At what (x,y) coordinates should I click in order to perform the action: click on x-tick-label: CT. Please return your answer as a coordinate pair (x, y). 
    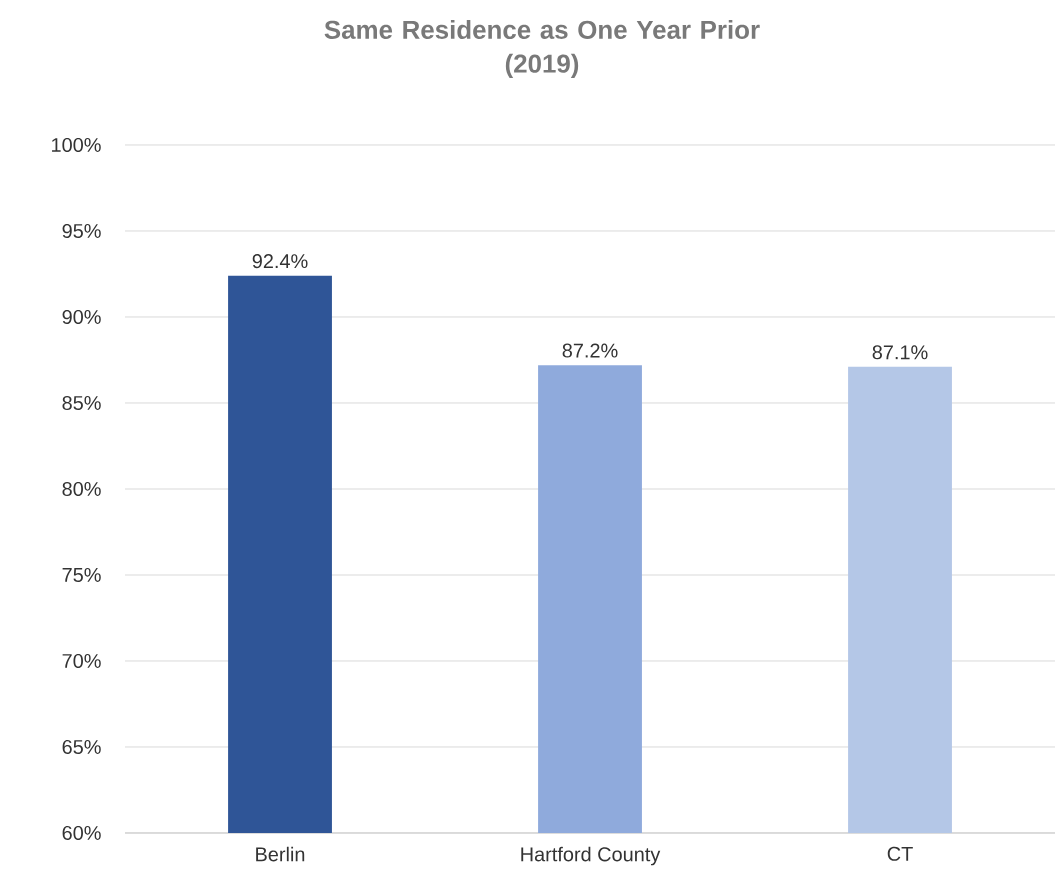
    Looking at the image, I should click on (900, 853).